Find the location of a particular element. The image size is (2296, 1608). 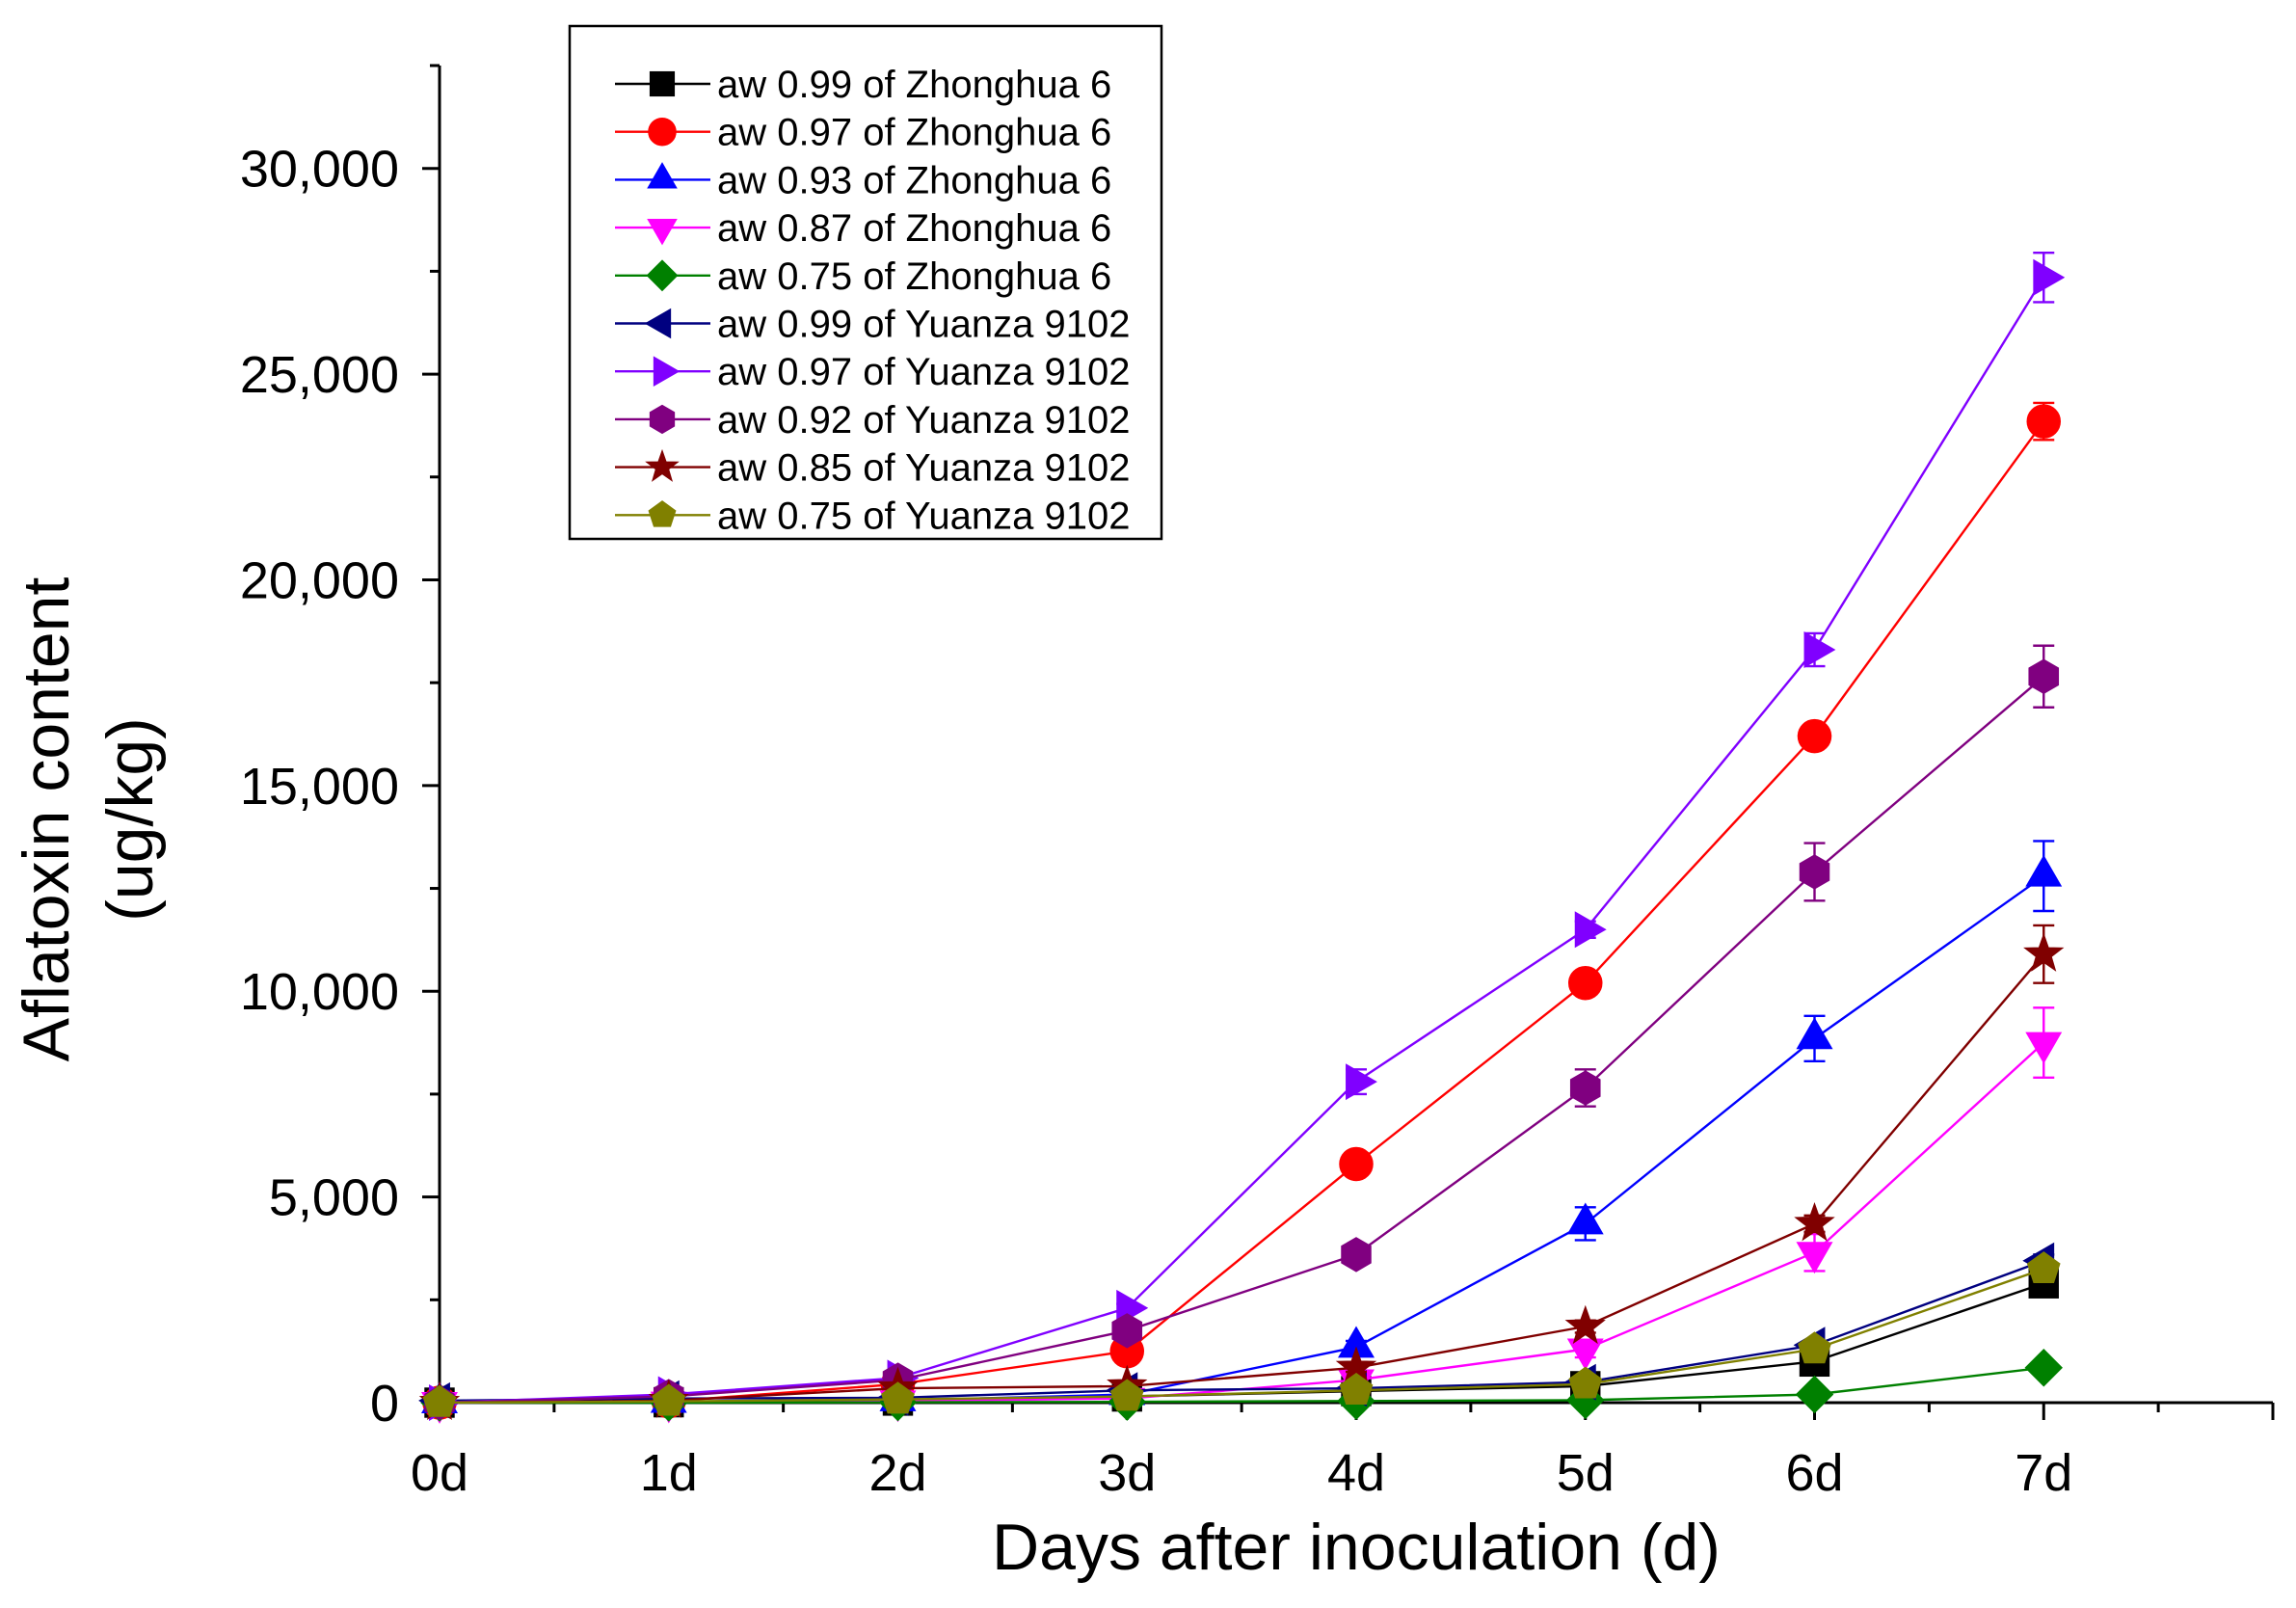

series-8-point-6d is located at coordinates (1814, 872).